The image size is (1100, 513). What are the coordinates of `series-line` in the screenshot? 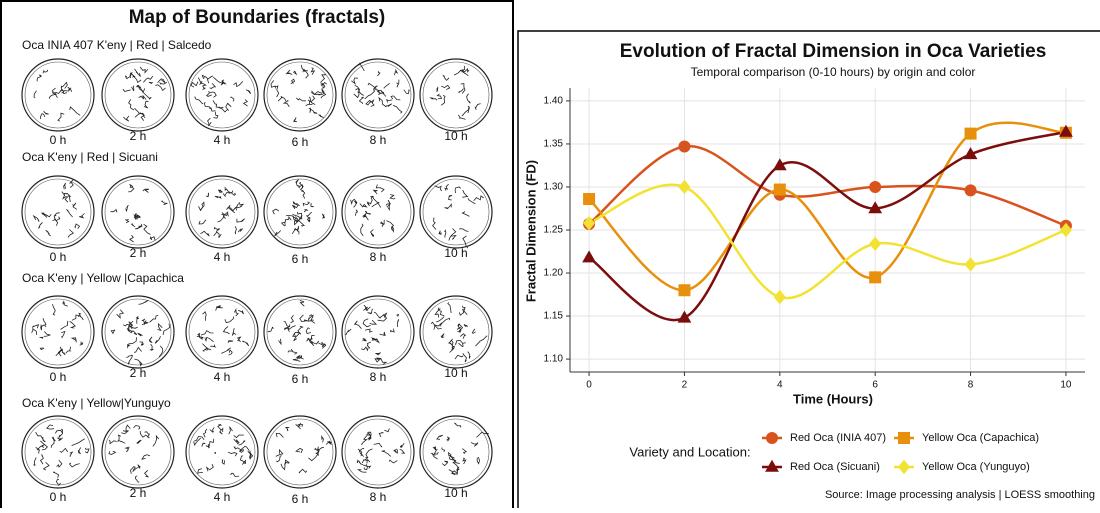 It's located at (827, 241).